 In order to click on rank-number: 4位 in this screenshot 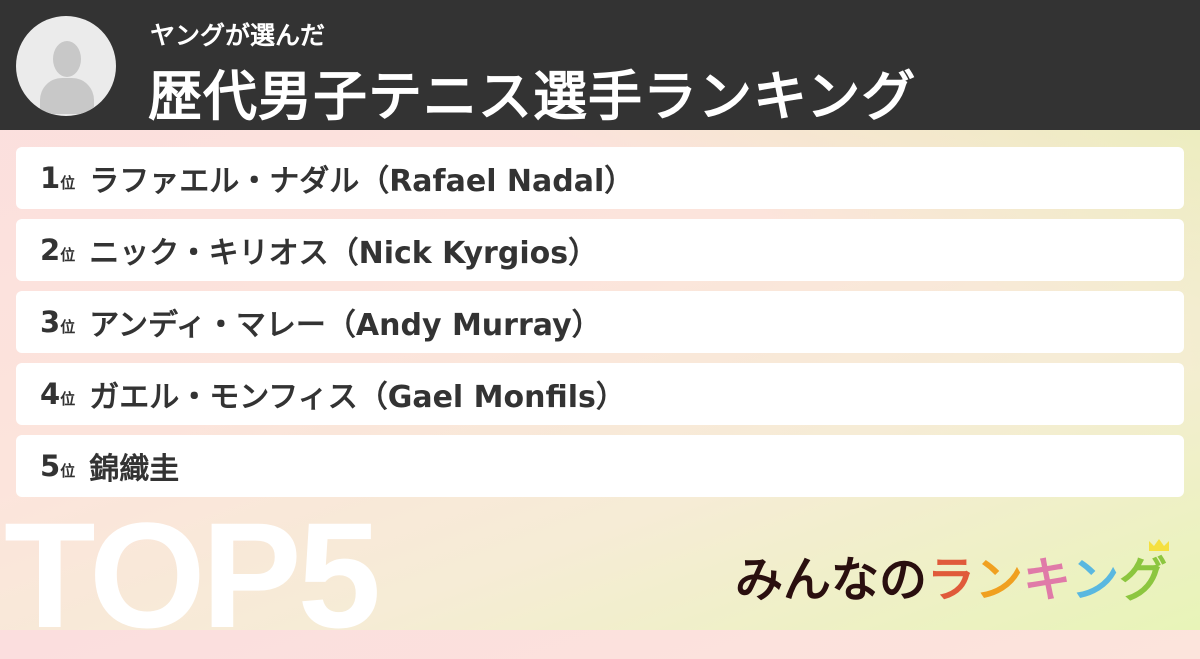, I will do `click(58, 394)`.